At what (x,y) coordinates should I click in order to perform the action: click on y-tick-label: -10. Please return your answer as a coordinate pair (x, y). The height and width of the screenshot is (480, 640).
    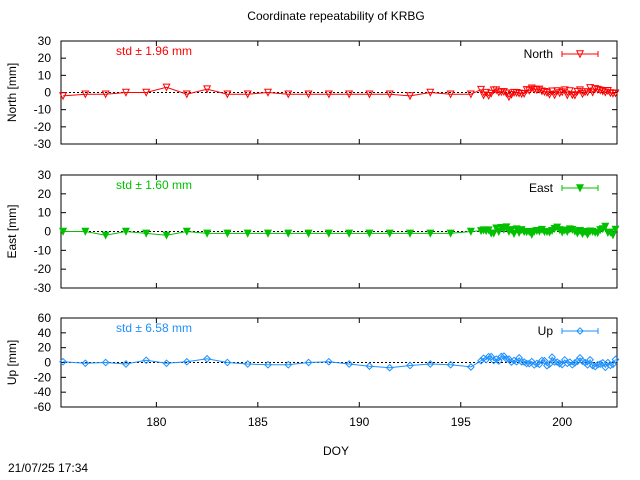
    Looking at the image, I should click on (43, 110).